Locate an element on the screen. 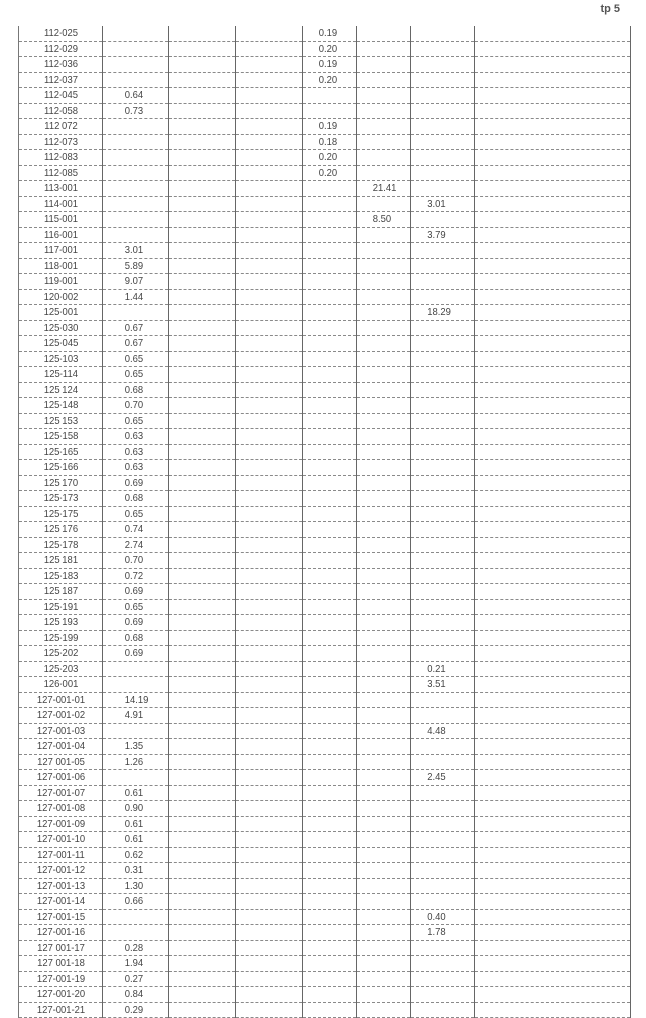 The width and height of the screenshot is (646, 1018). value-cell: 18.29 is located at coordinates (442, 312).